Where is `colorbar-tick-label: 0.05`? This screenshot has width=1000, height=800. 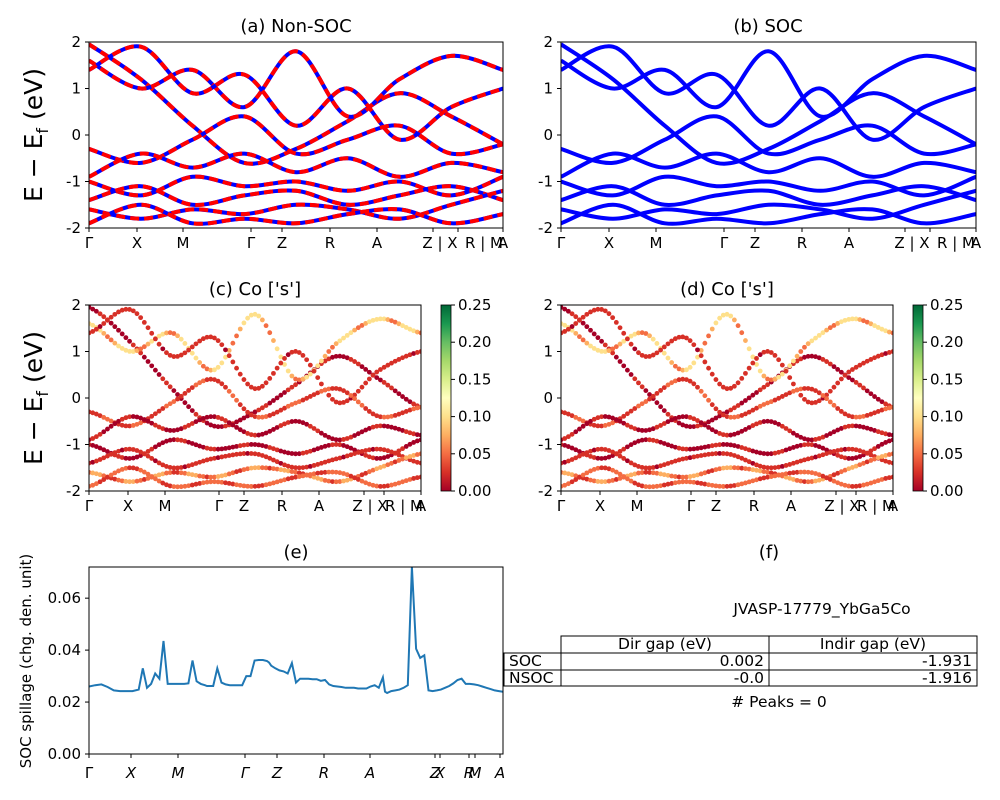
colorbar-tick-label: 0.05 is located at coordinates (474, 454).